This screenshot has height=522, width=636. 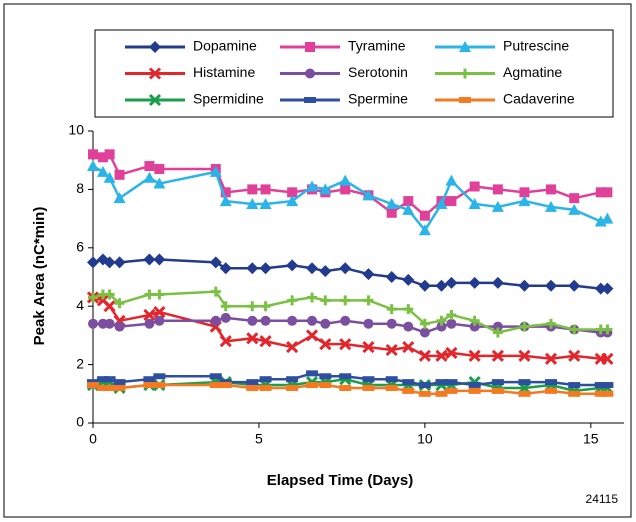 What do you see at coordinates (425, 439) in the screenshot?
I see `x-tick-label: 10` at bounding box center [425, 439].